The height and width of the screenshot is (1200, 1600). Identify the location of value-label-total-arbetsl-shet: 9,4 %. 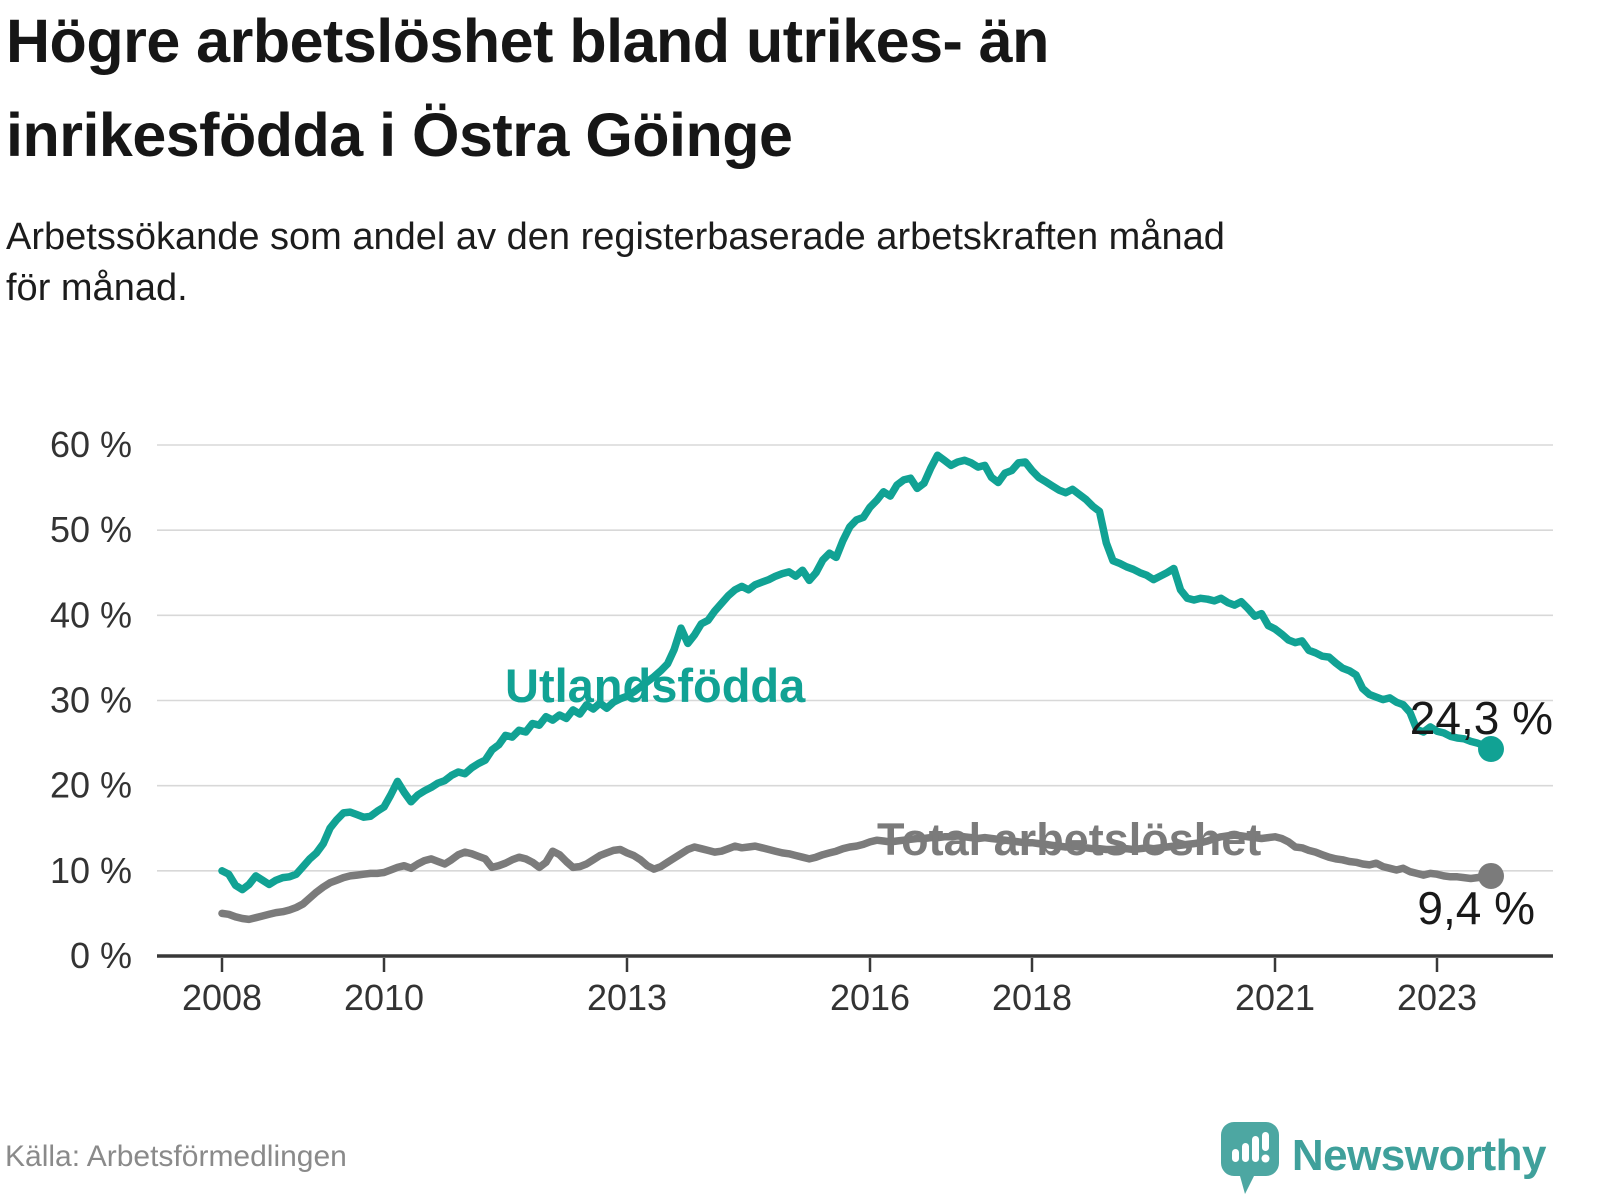
(1476, 908).